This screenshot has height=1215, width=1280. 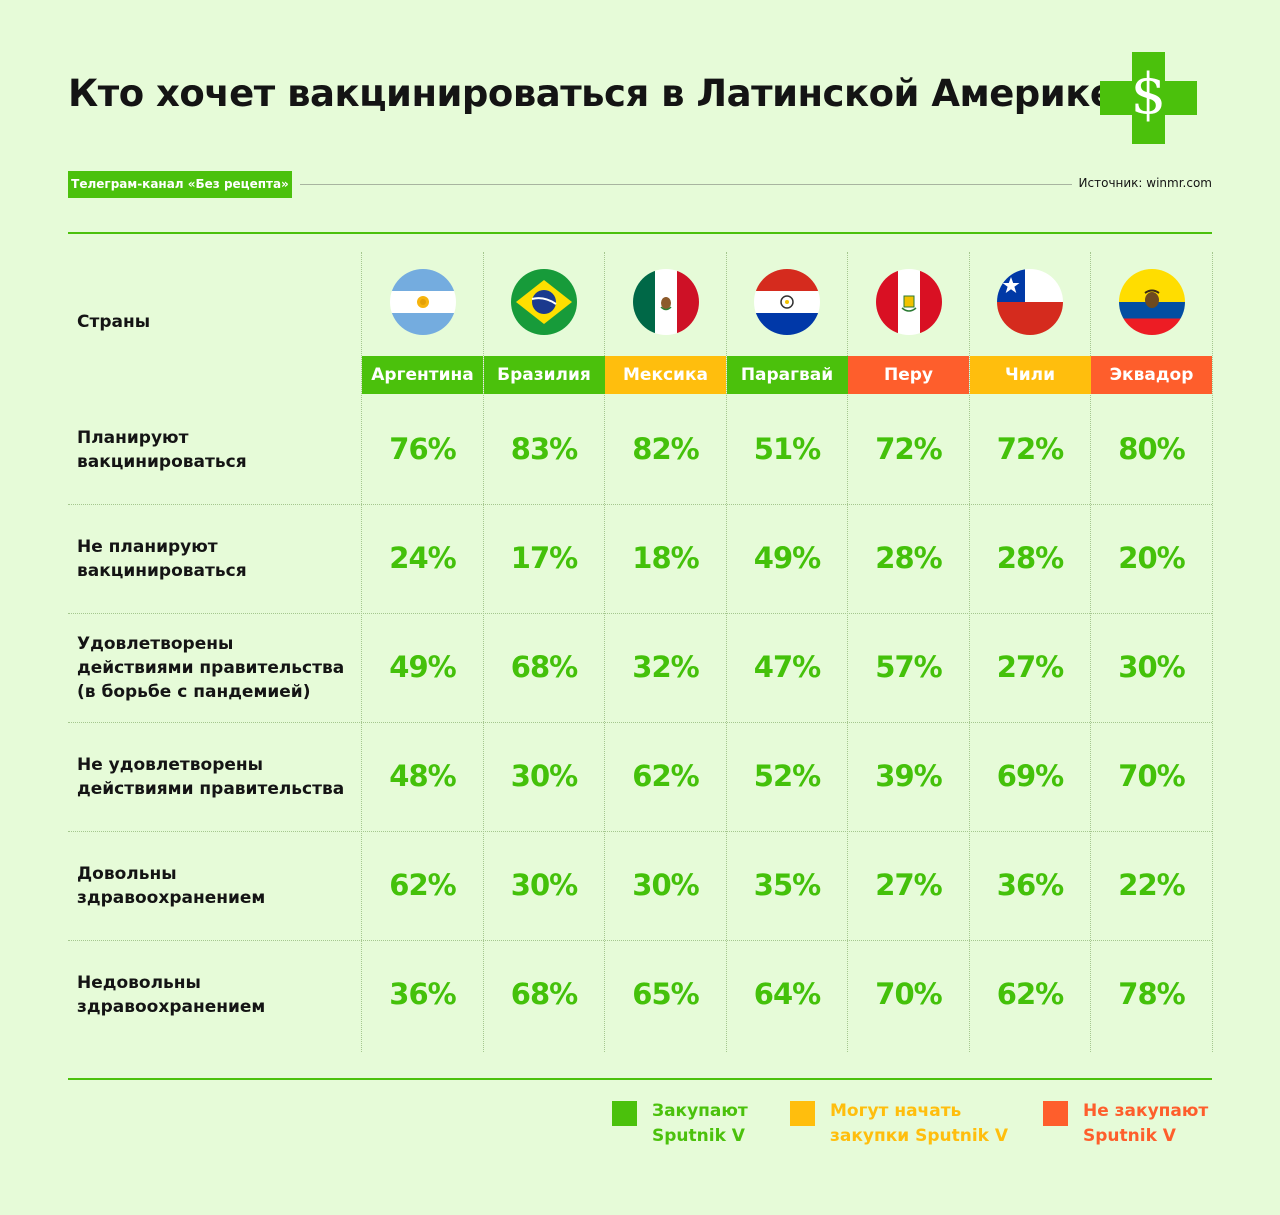 I want to click on legend-item-red: Не закупают Sputnik V, so click(x=1125, y=1124).